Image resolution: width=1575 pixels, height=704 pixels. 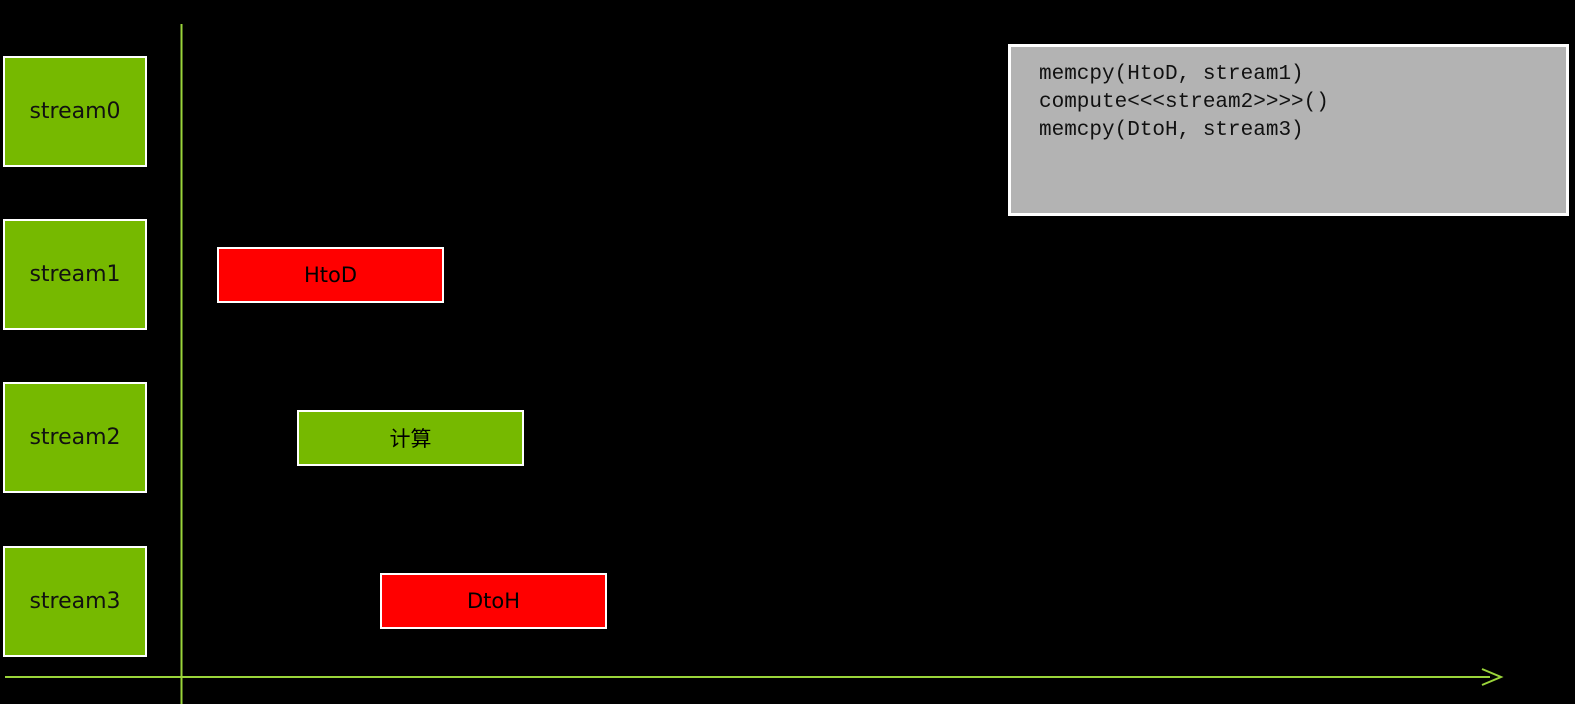 I want to click on stream-box-0: stream0, so click(x=75, y=111).